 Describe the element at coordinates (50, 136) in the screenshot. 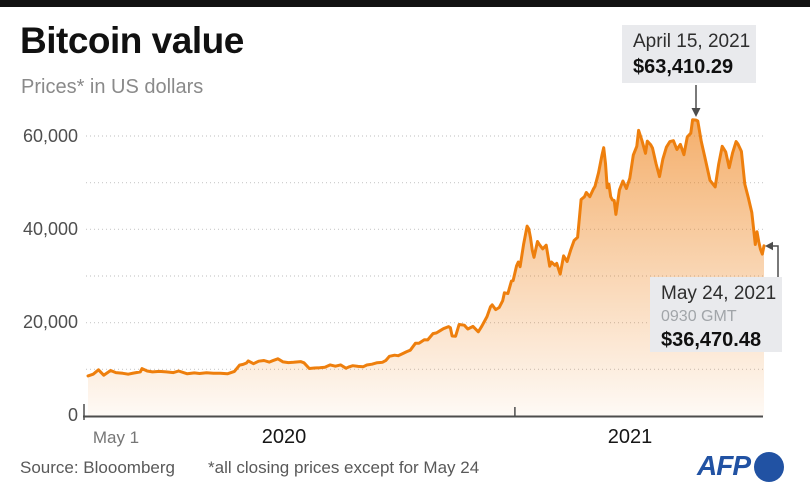

I see `y-axis-label-60000: 60,000` at that location.